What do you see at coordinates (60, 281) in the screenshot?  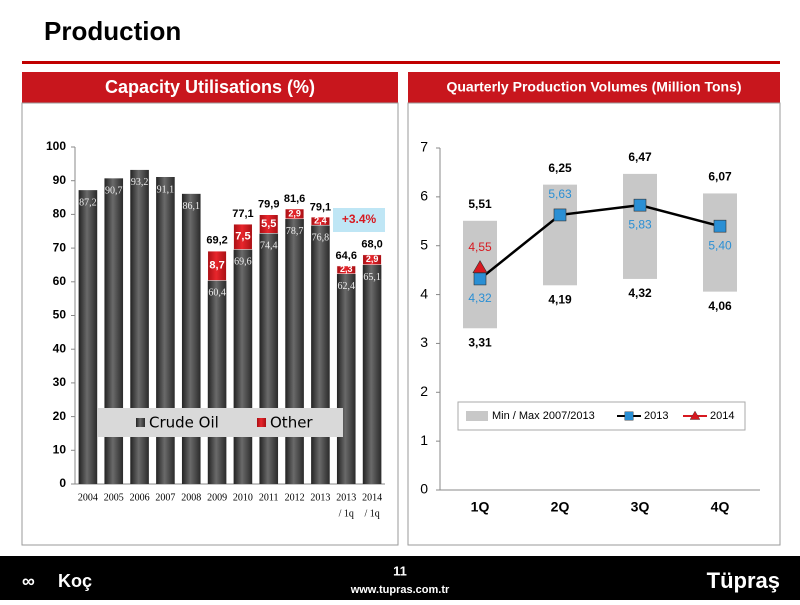 I see `y-tick-label: 60` at bounding box center [60, 281].